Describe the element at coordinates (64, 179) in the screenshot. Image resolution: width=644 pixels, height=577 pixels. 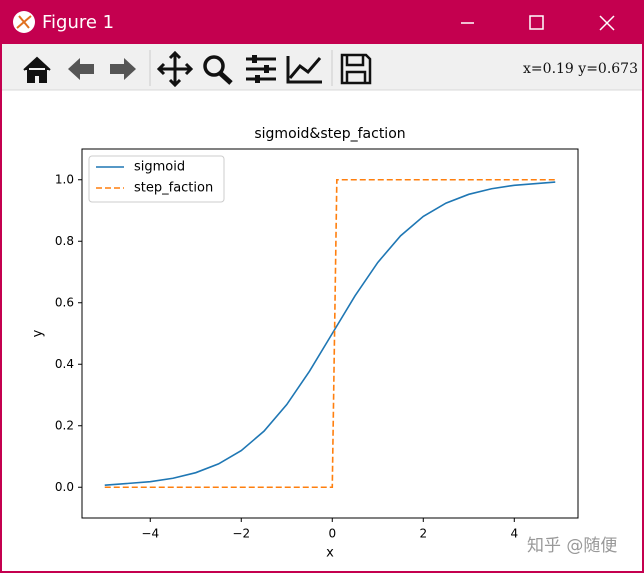
I see `y-tick-label: 1.0` at that location.